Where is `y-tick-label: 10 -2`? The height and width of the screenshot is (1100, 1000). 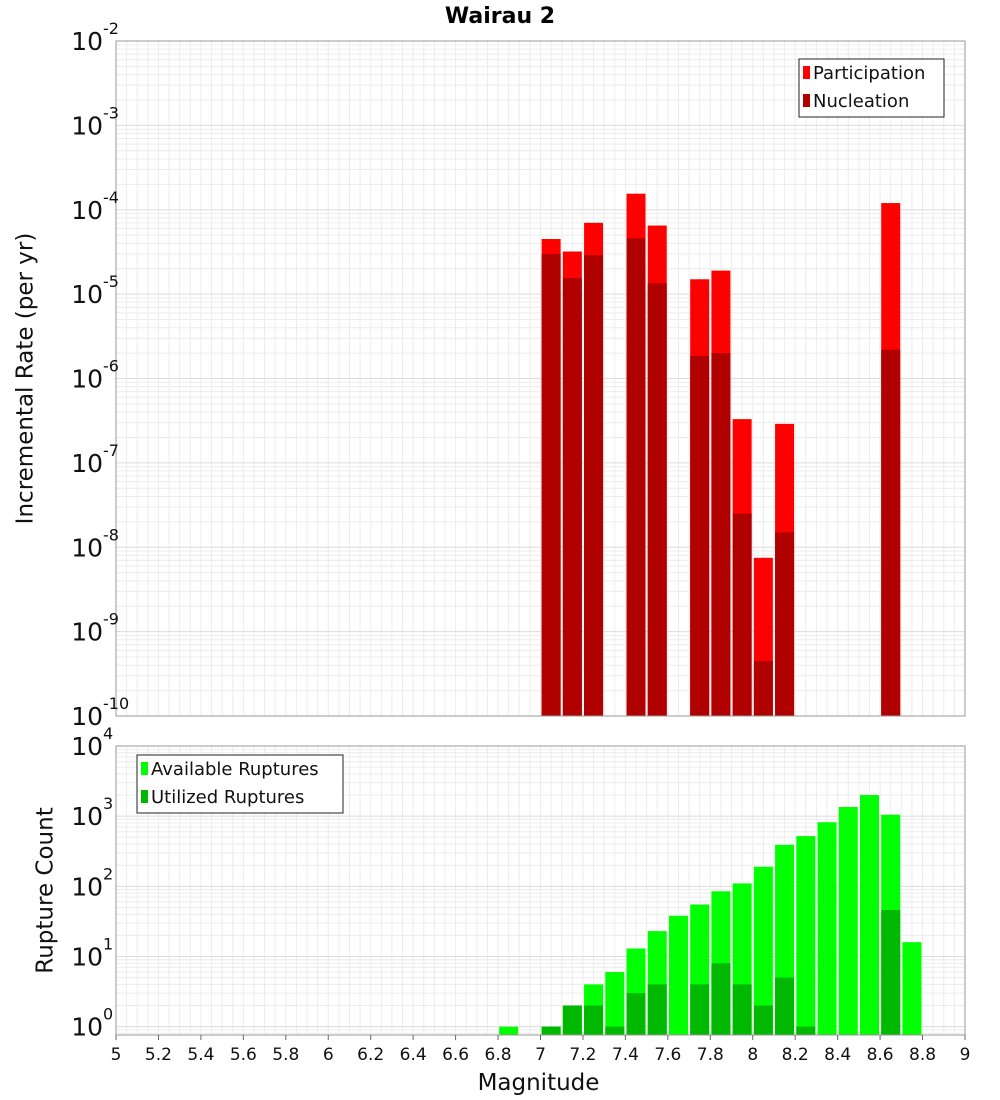
y-tick-label: 10 -2 is located at coordinates (95, 37).